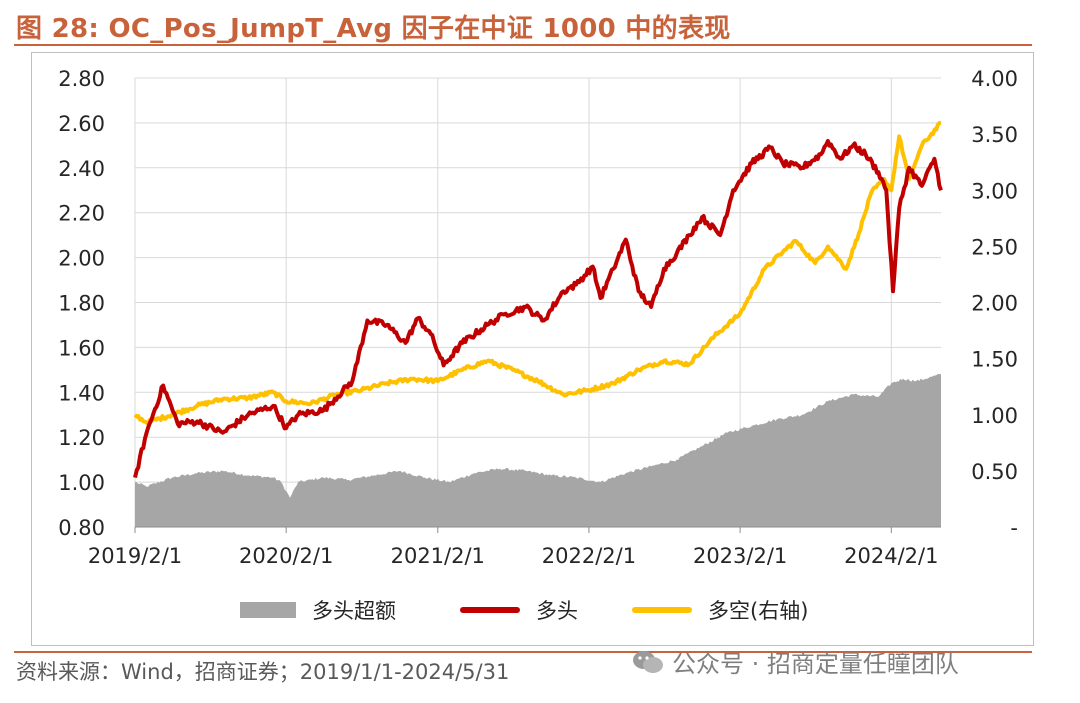 This screenshot has width=1080, height=703. Describe the element at coordinates (438, 556) in the screenshot. I see `x-tick-label: 2021/2/1` at that location.